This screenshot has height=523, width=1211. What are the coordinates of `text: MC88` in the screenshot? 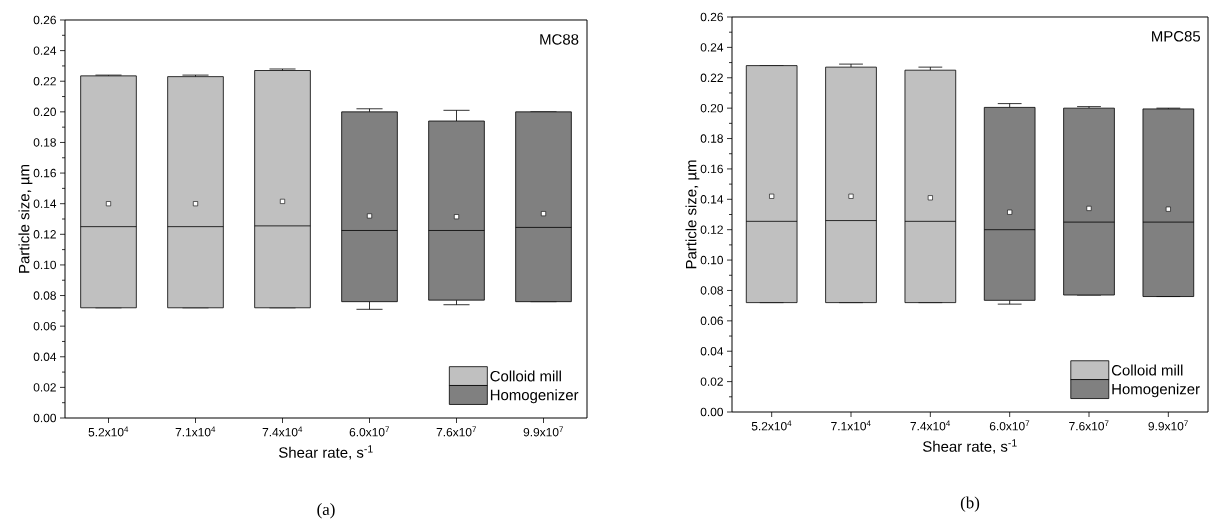 It's located at (559, 39).